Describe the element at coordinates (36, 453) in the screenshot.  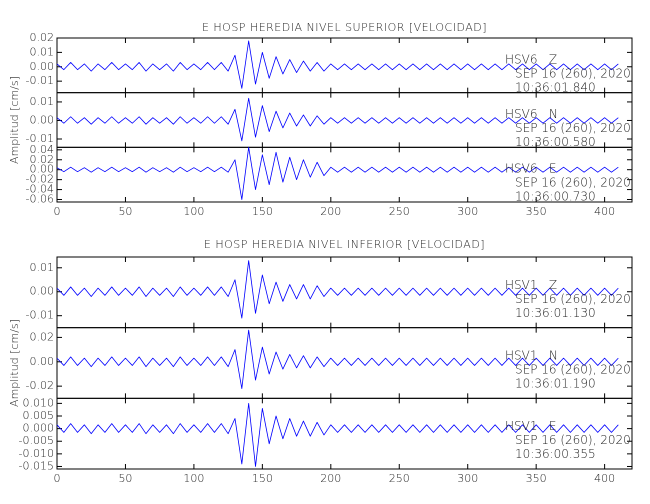
I see `y-tick-label: -0.010` at that location.